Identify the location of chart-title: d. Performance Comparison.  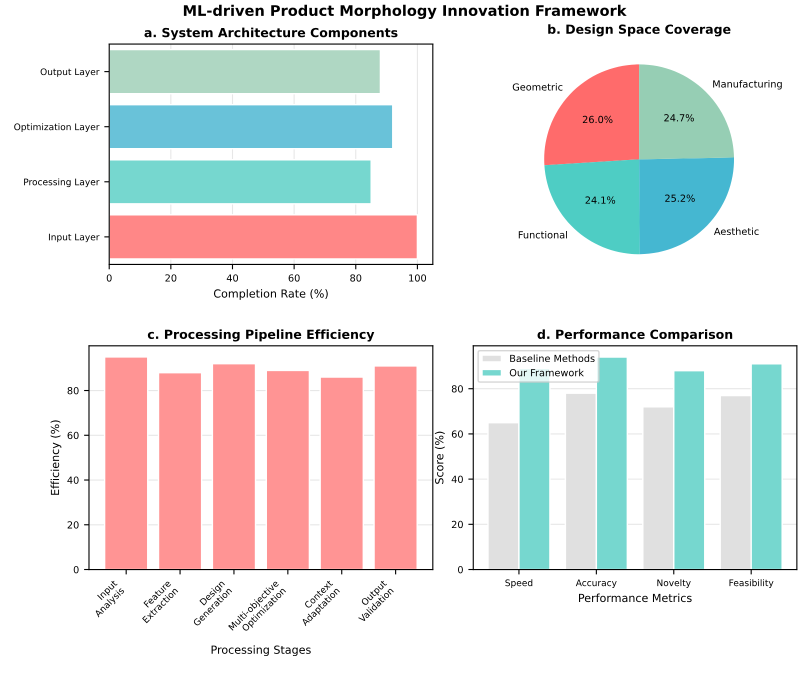
(635, 335).